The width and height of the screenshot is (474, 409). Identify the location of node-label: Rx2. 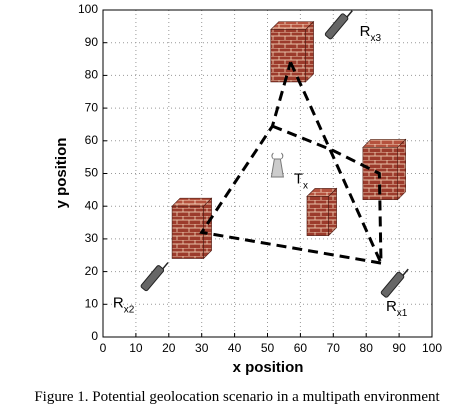
(124, 305).